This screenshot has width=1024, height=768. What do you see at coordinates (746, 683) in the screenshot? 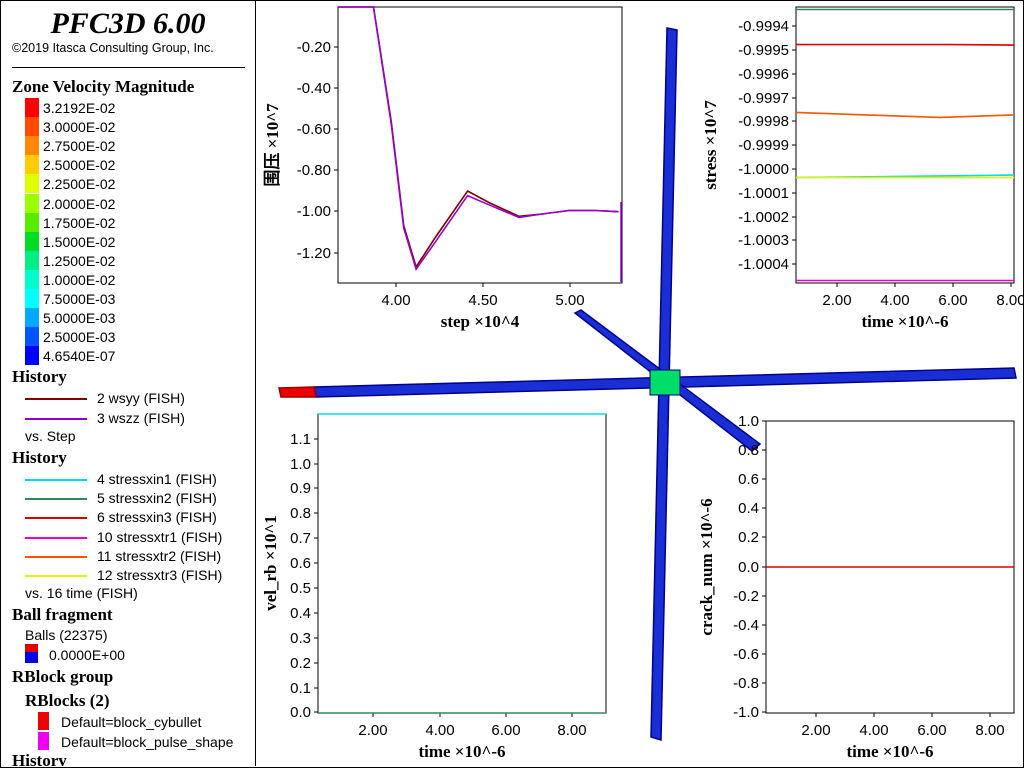
I see `y-tick-label: -0.8` at bounding box center [746, 683].